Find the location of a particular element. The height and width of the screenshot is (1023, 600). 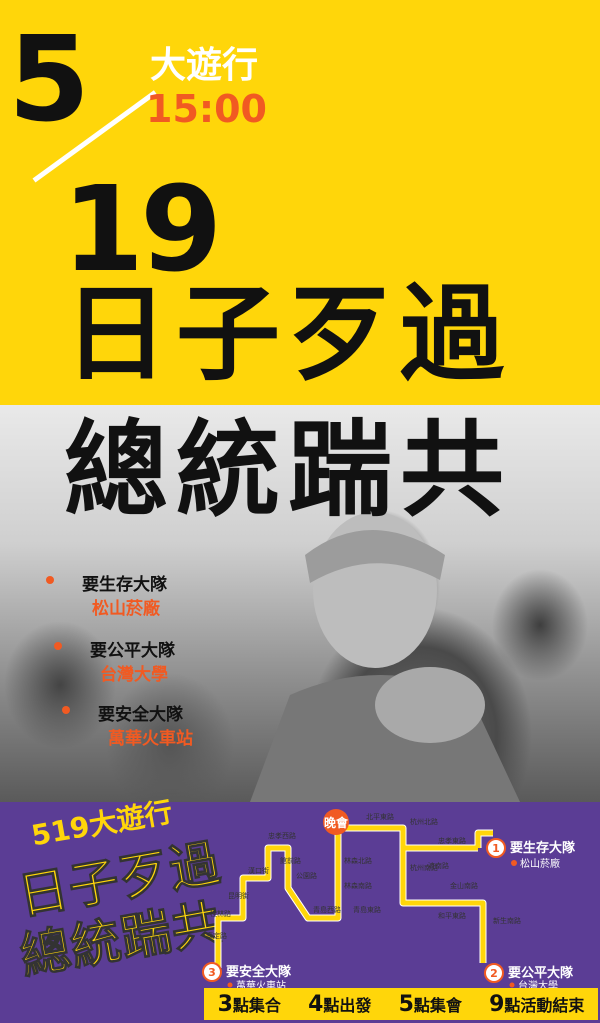

route-2-location: 台灣大學 is located at coordinates (538, 986).